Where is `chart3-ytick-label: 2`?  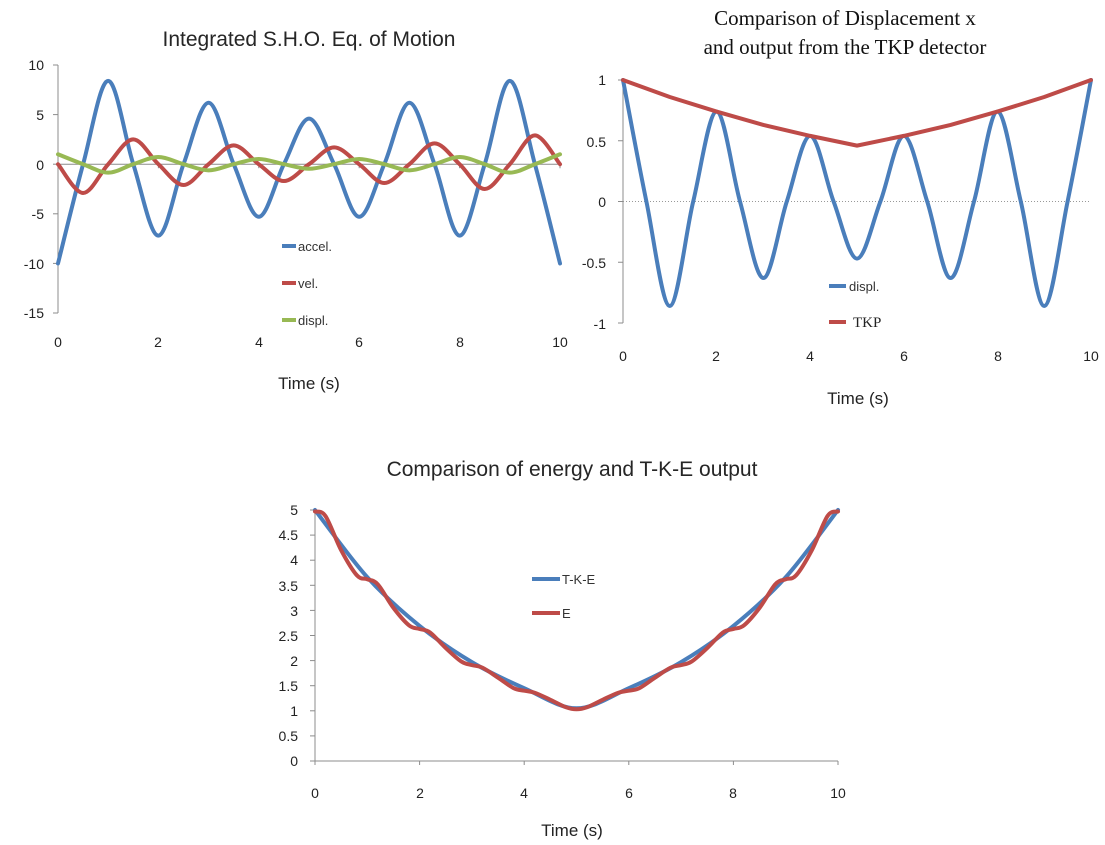
chart3-ytick-label: 2 is located at coordinates (294, 661).